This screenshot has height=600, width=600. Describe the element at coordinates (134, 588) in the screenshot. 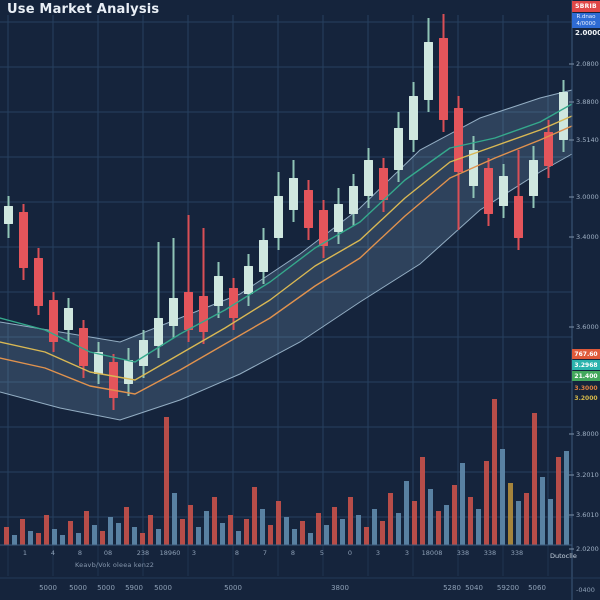

I see `x-axis-label: 5900` at that location.